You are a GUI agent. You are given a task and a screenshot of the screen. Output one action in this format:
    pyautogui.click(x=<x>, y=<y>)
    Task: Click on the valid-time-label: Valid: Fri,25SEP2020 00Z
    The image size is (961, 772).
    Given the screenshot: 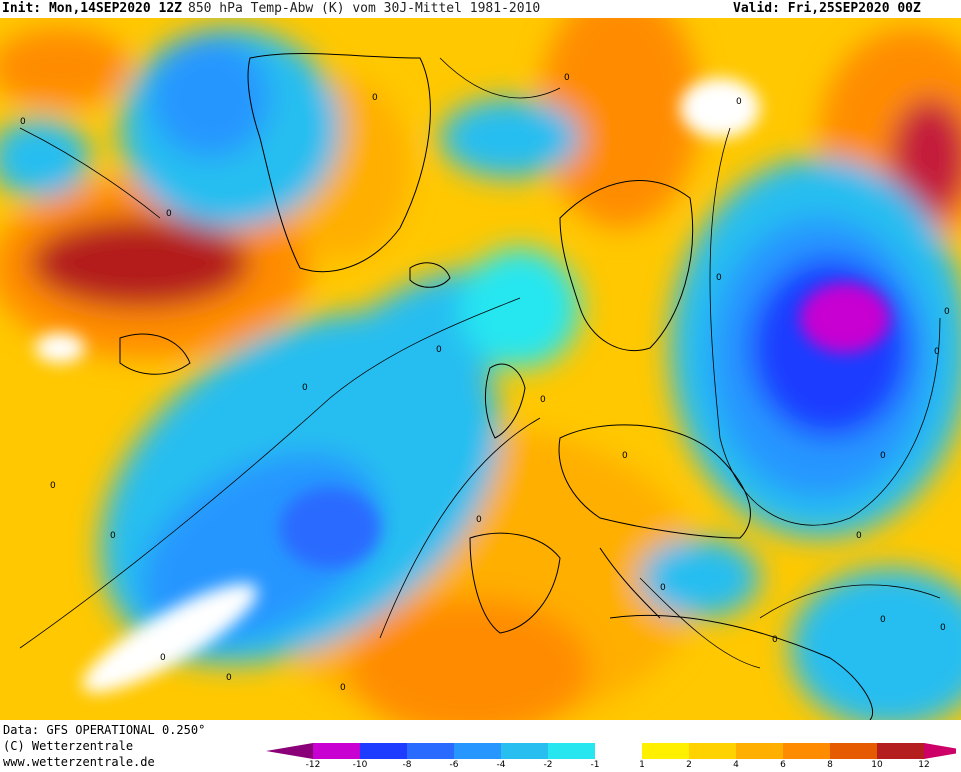 What is the action you would take?
    pyautogui.click(x=827, y=8)
    